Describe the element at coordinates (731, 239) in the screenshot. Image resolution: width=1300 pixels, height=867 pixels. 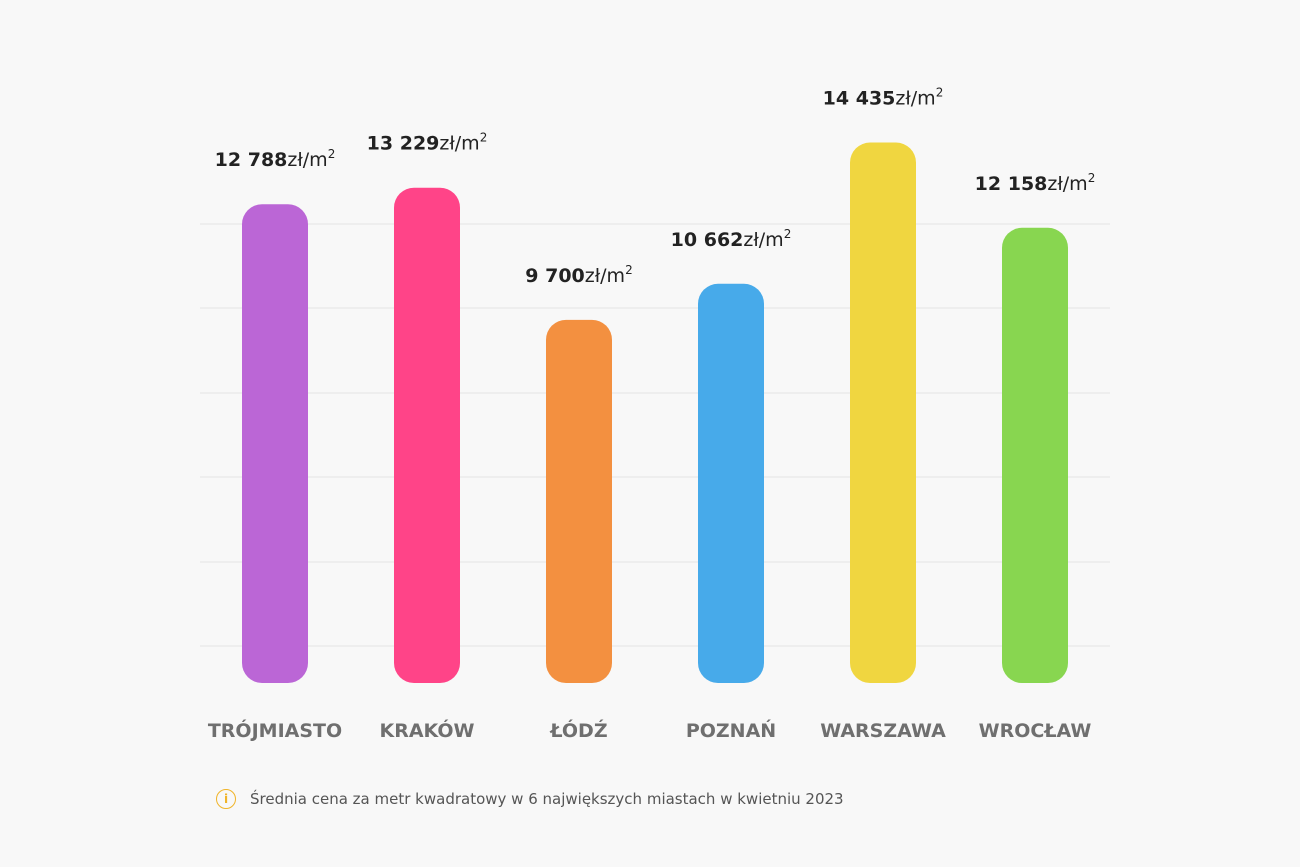
I see `value-label-4: 10 662zł/m2` at that location.